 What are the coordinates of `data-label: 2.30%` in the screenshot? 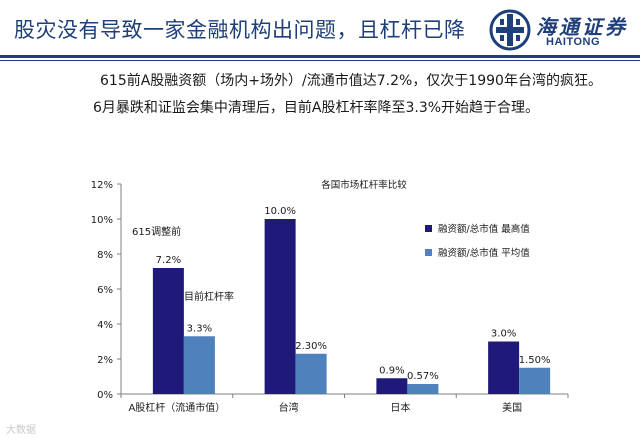 It's located at (311, 346).